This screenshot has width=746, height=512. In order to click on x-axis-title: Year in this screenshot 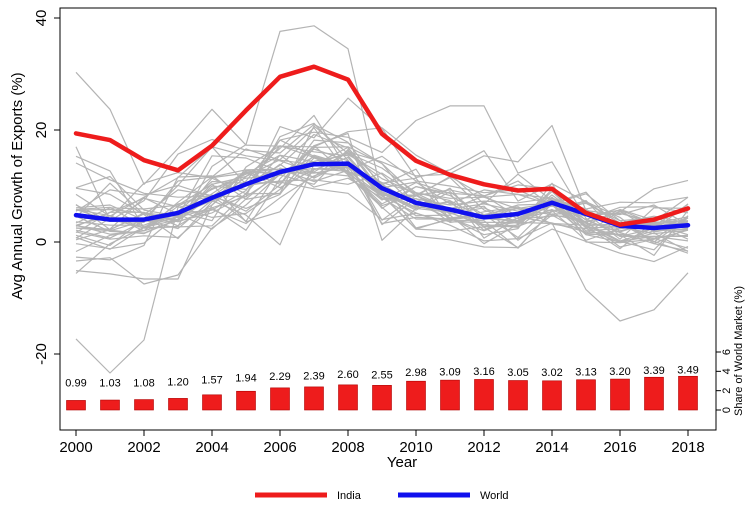, I will do `click(402, 462)`.